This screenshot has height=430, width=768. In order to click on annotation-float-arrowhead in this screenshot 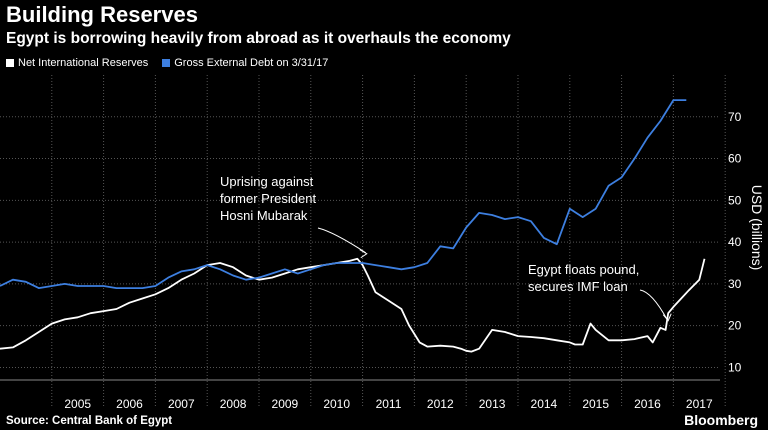, I will do `click(667, 317)`.